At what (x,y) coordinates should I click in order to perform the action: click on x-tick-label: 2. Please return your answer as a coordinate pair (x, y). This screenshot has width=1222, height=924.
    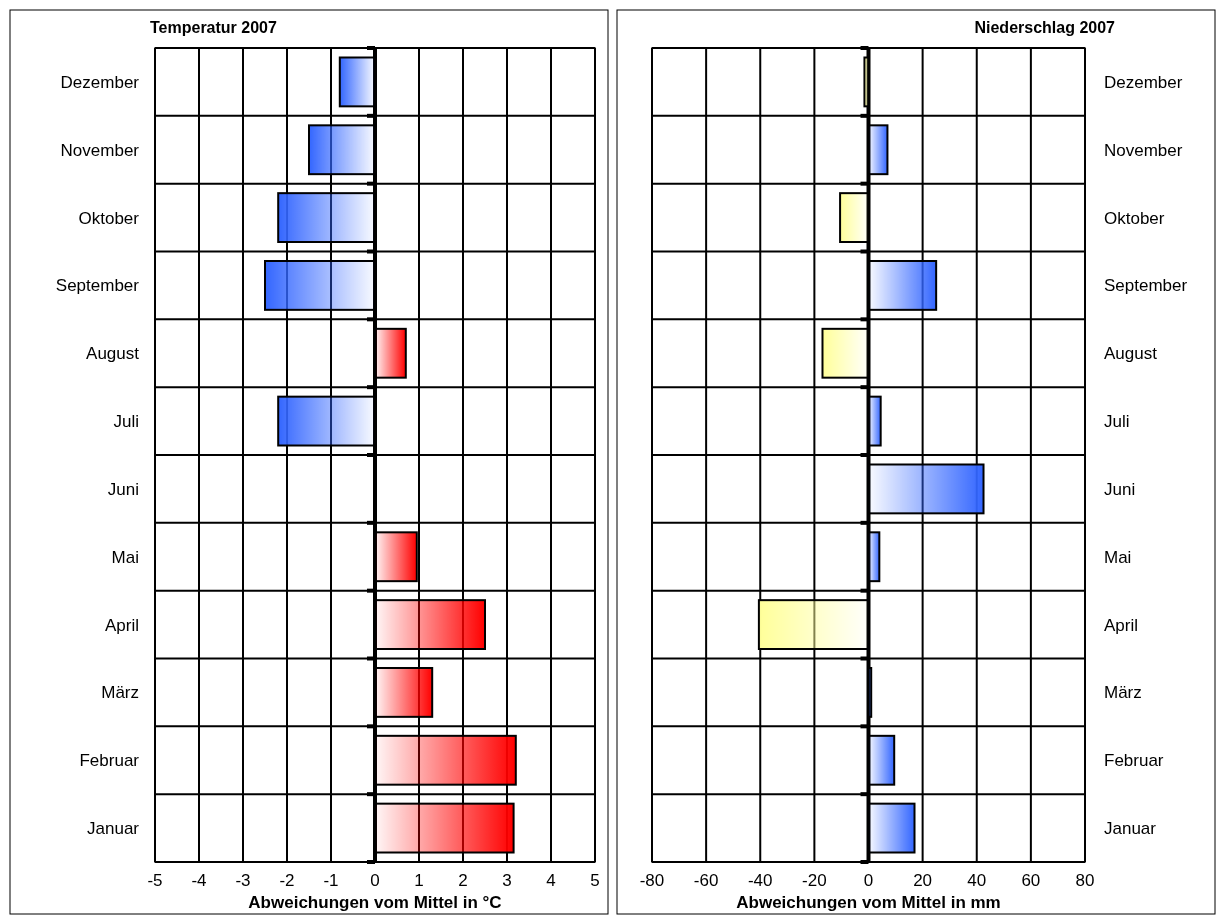
    Looking at the image, I should click on (463, 880).